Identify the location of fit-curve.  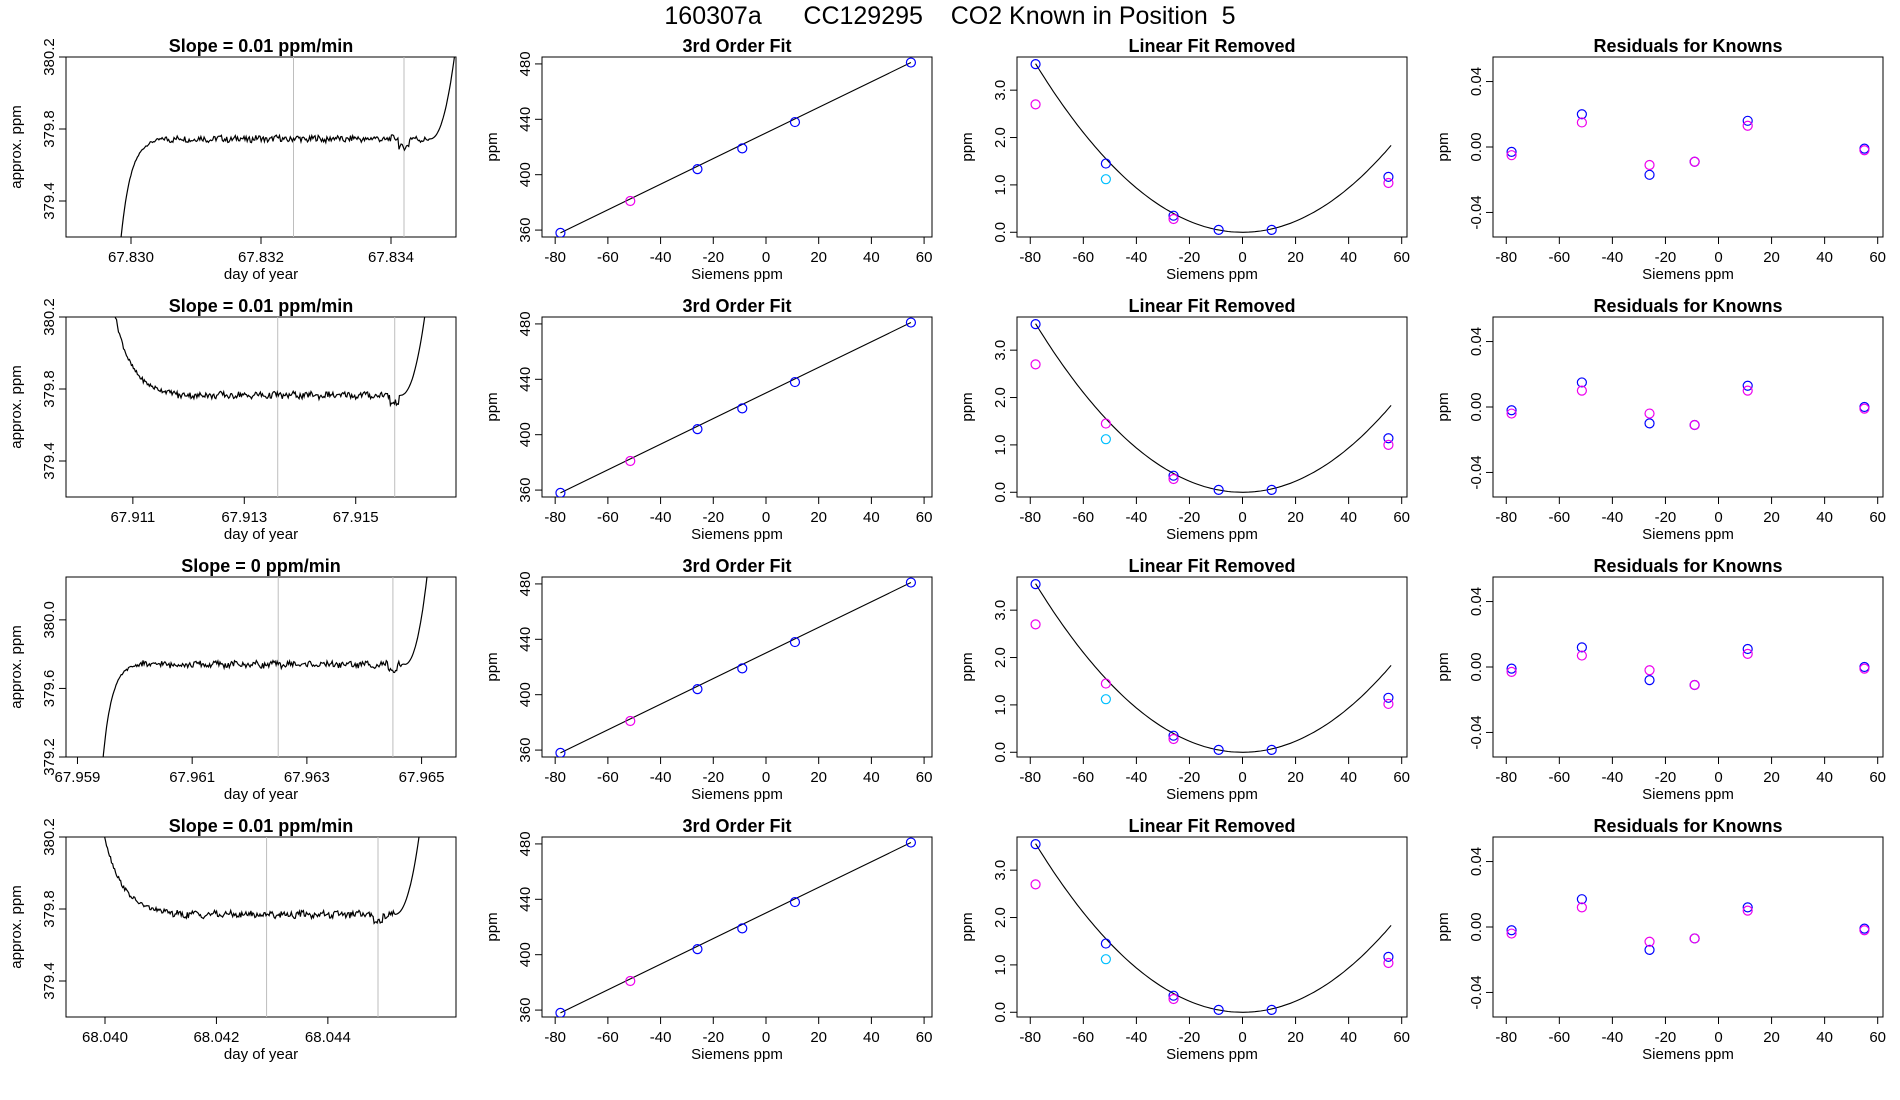
(1213, 148).